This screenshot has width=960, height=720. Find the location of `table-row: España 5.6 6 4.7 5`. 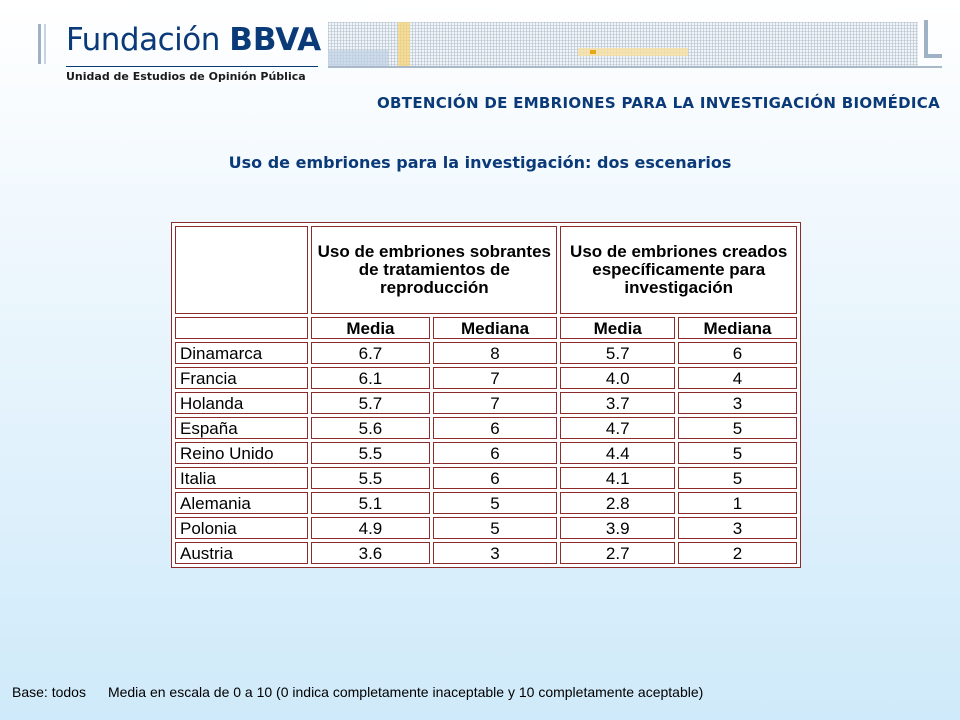

table-row: España 5.6 6 4.7 5 is located at coordinates (486, 428).